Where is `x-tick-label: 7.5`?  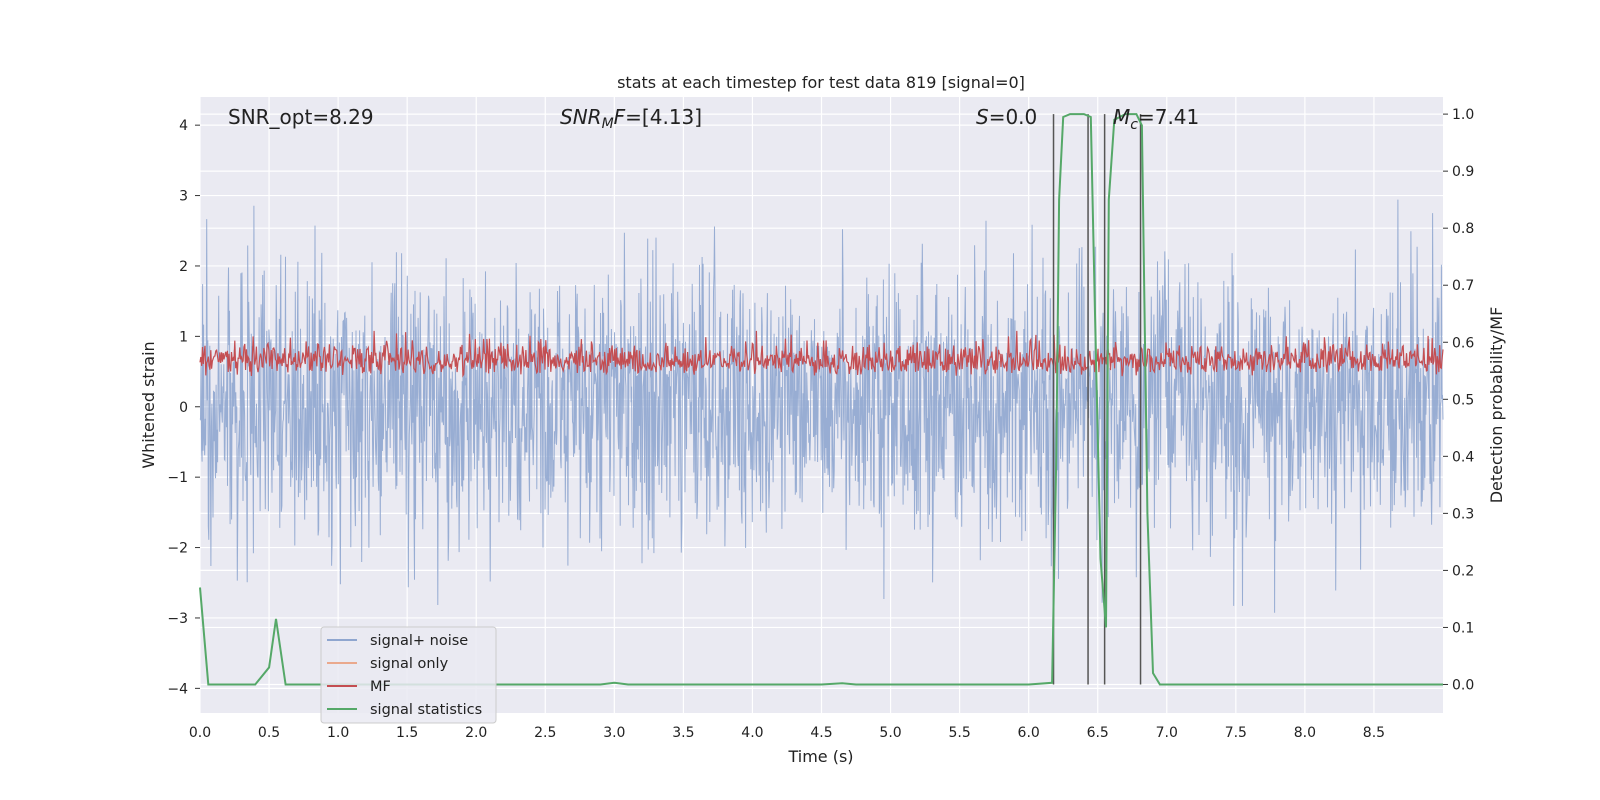
x-tick-label: 7.5 is located at coordinates (1236, 733).